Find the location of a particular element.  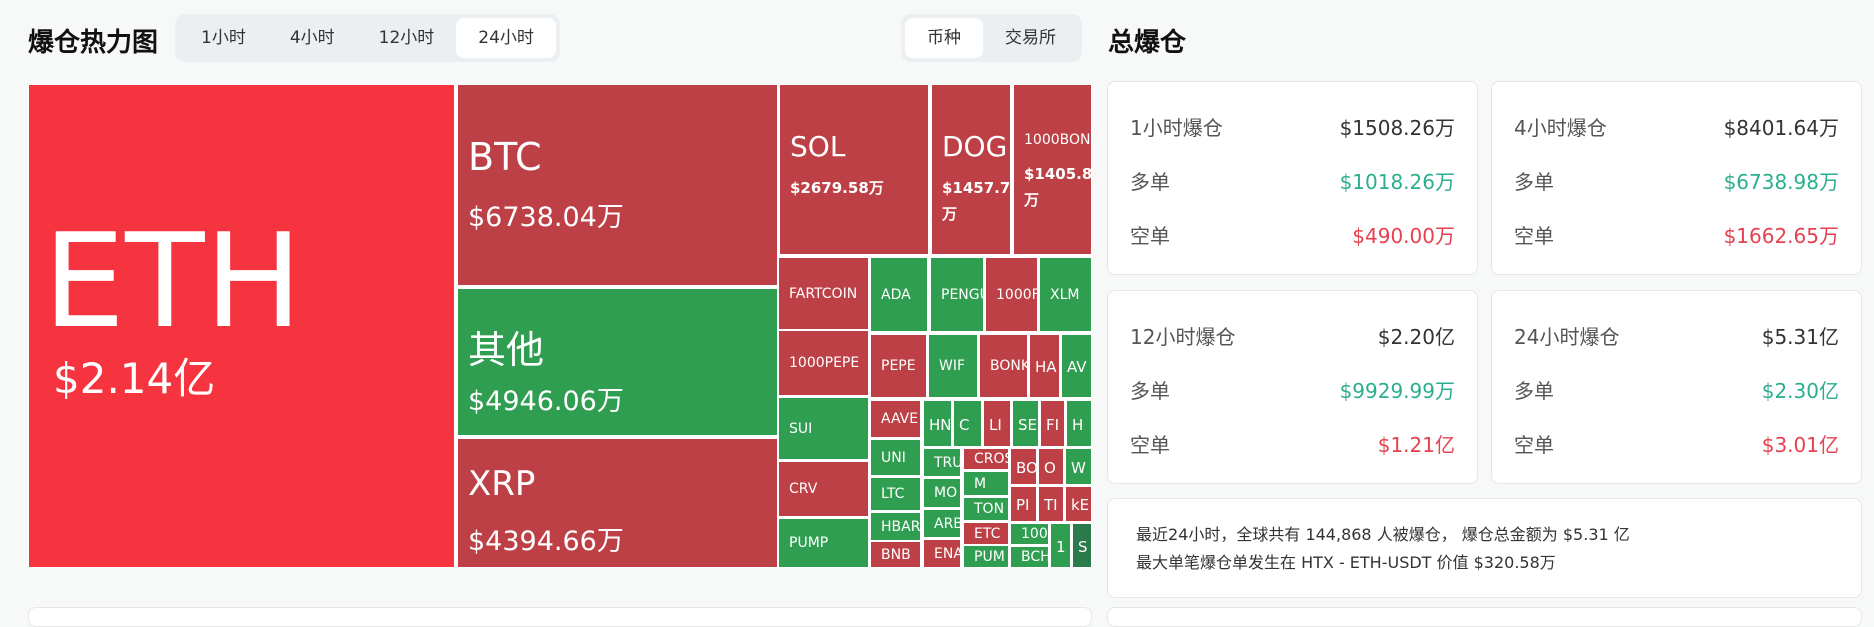

cell-symbol: TRU is located at coordinates (947, 462).